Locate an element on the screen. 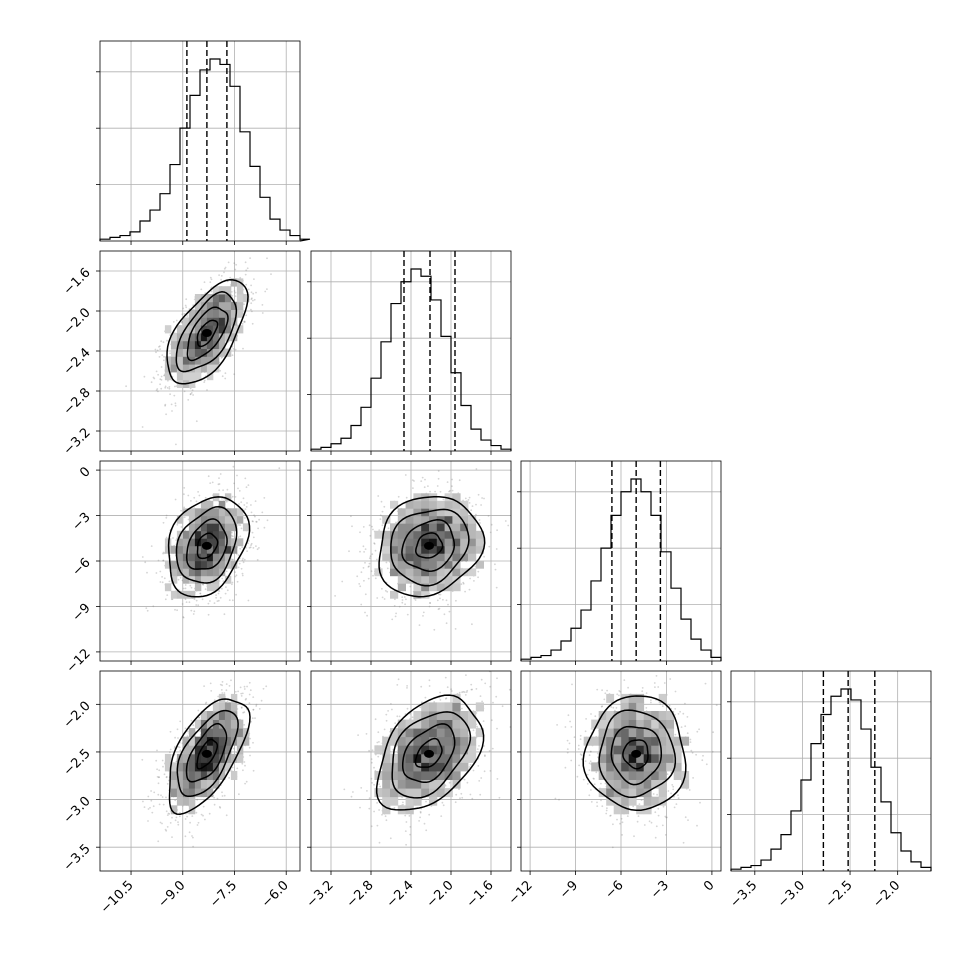 The image size is (970, 970). contour-line is located at coordinates (207, 334).